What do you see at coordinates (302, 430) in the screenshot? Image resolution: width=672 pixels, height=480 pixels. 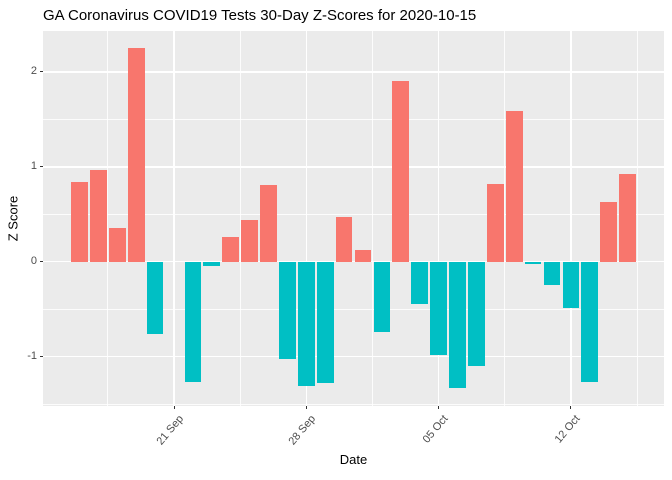 I see `x-tick-label: 28 Sep` at bounding box center [302, 430].